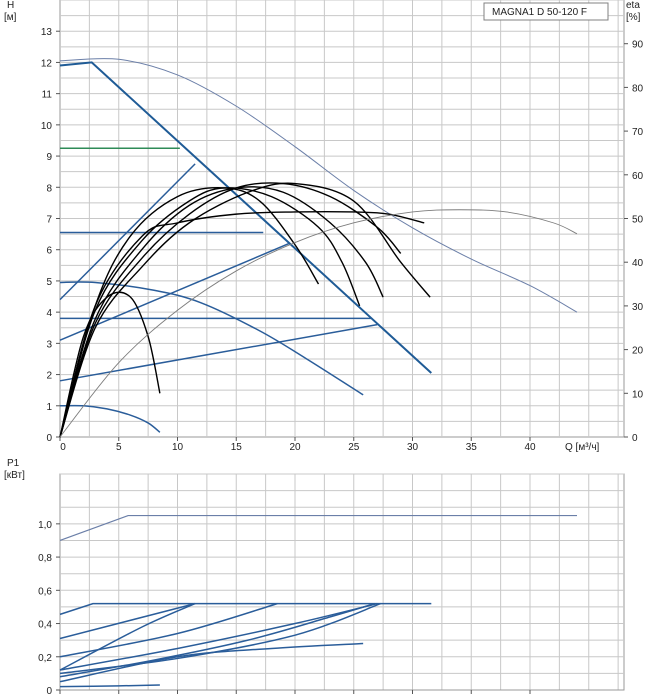 The height and width of the screenshot is (700, 658). I want to click on y-tick-label: 2, so click(49, 376).